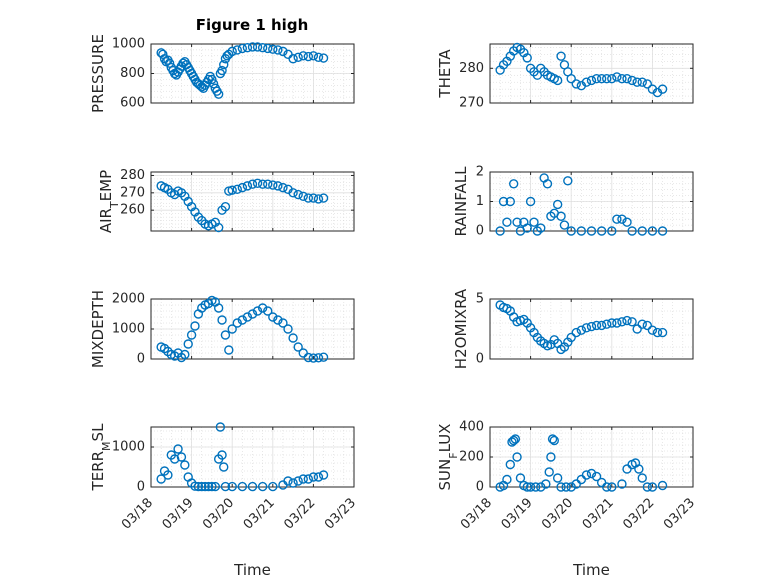 This screenshot has height=583, width=778. Describe the element at coordinates (461, 328) in the screenshot. I see `y-axis-label: H2OMIXRA` at that location.